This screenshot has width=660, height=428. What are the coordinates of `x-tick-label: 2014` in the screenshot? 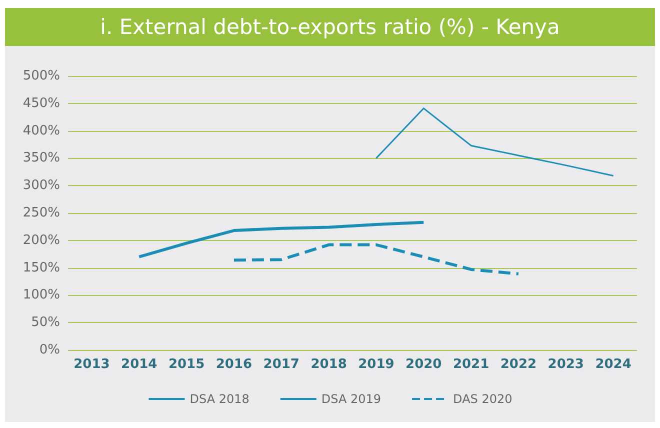 It's located at (139, 364).